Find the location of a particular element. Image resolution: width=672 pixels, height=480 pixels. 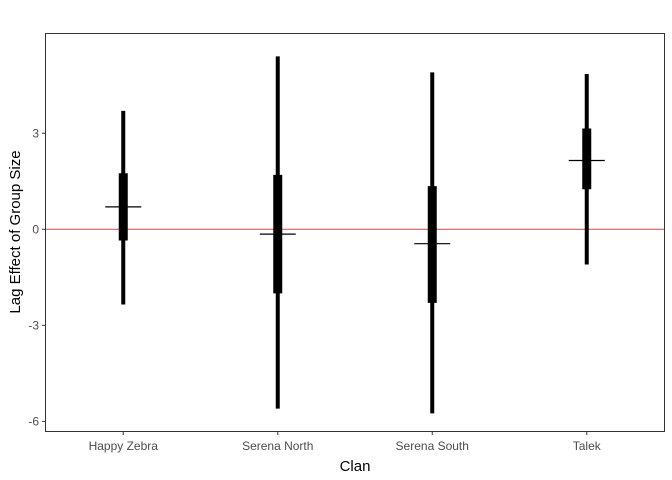

y-tick-label: 3 is located at coordinates (35, 133).